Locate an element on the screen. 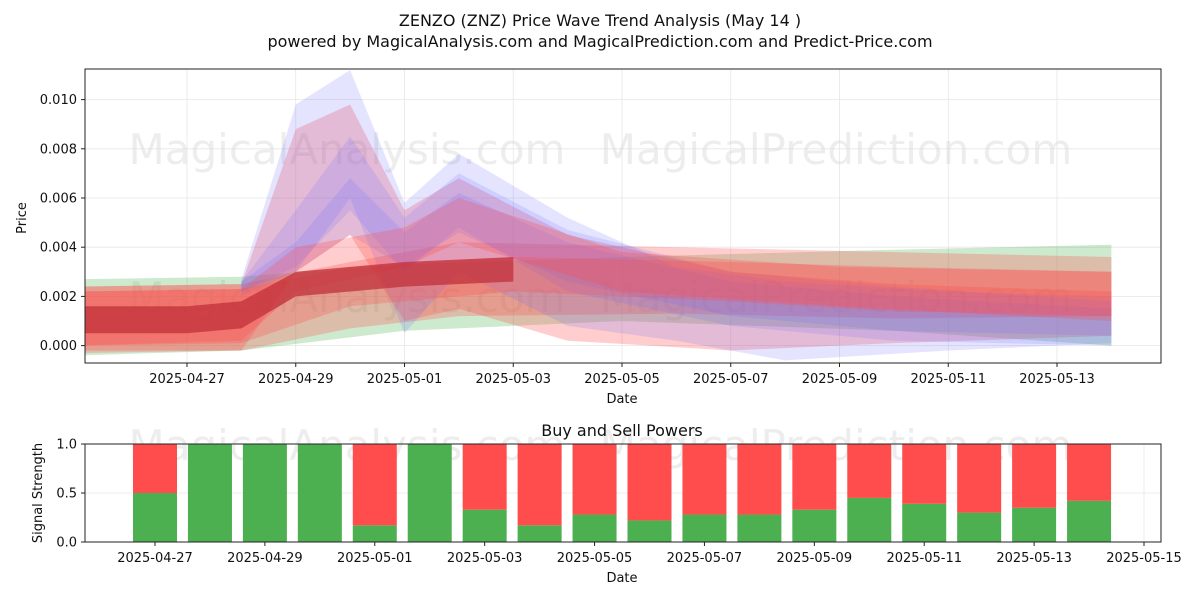 The image size is (1200, 600). signal-plot-frame is located at coordinates (623, 493).